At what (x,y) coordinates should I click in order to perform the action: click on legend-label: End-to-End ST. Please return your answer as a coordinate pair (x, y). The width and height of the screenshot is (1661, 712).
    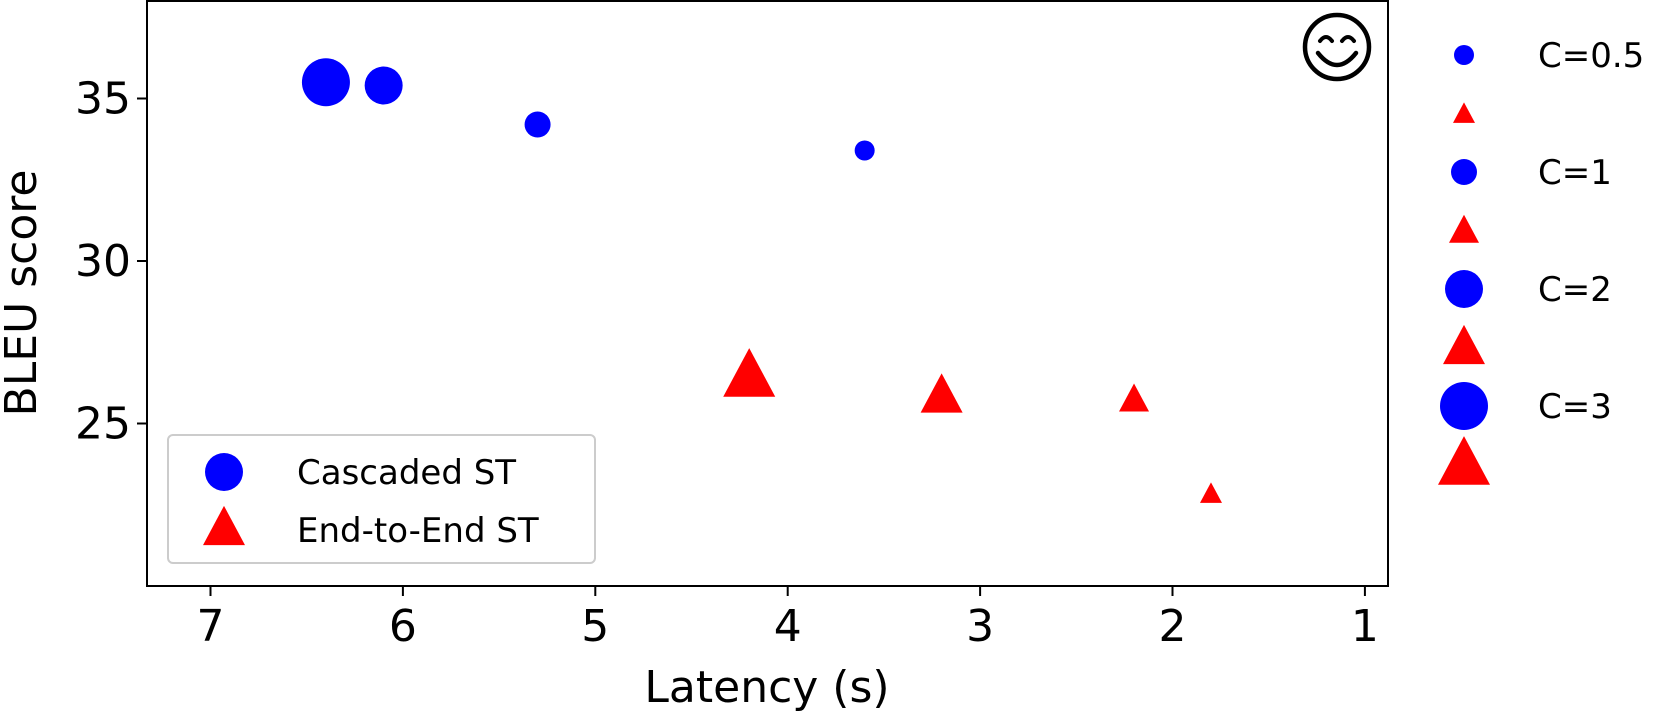
    Looking at the image, I should click on (418, 531).